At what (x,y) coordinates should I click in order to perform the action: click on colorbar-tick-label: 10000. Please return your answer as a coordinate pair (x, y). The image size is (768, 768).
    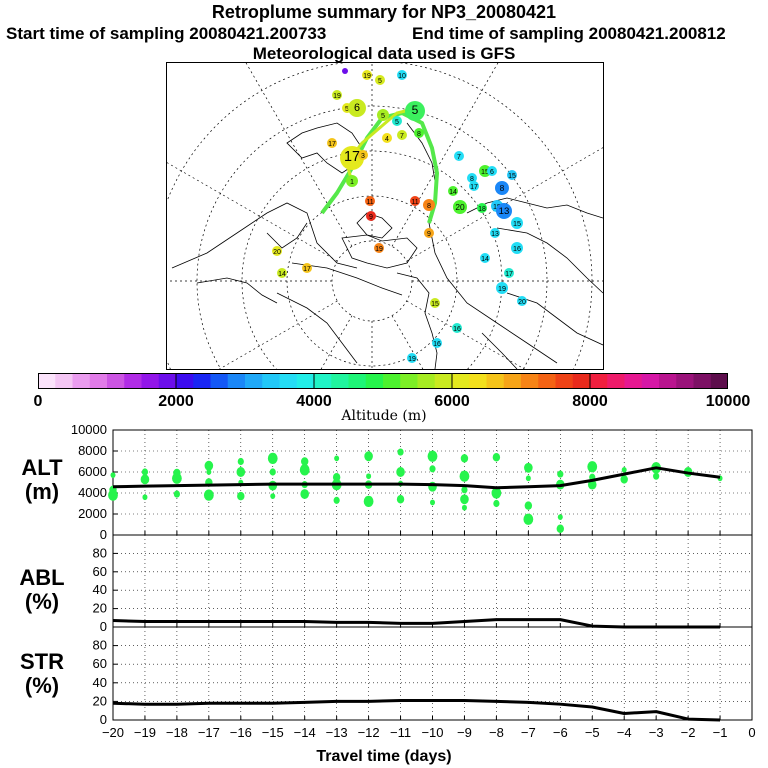
    Looking at the image, I should click on (728, 401).